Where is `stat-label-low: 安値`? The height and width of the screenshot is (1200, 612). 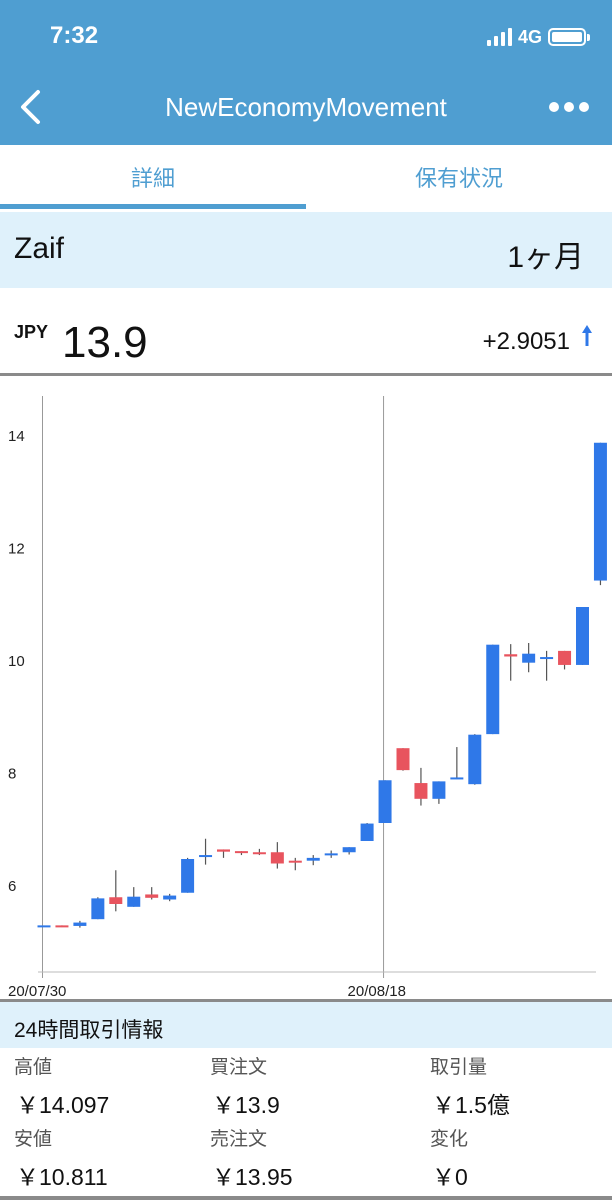
stat-label-low: 安値 is located at coordinates (33, 1139).